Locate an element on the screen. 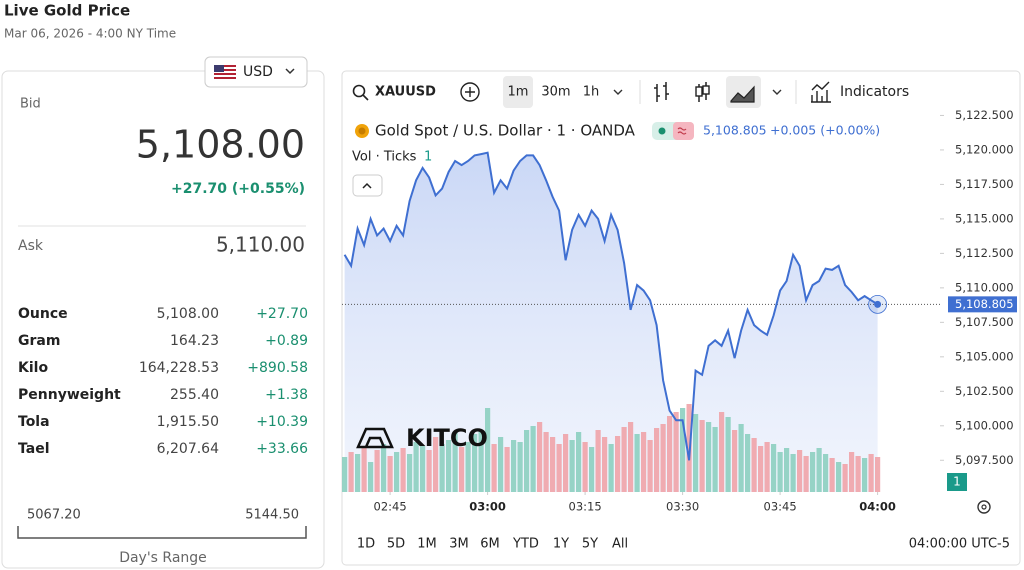 The width and height of the screenshot is (1024, 570). unit-price: 255.40 is located at coordinates (194, 395).